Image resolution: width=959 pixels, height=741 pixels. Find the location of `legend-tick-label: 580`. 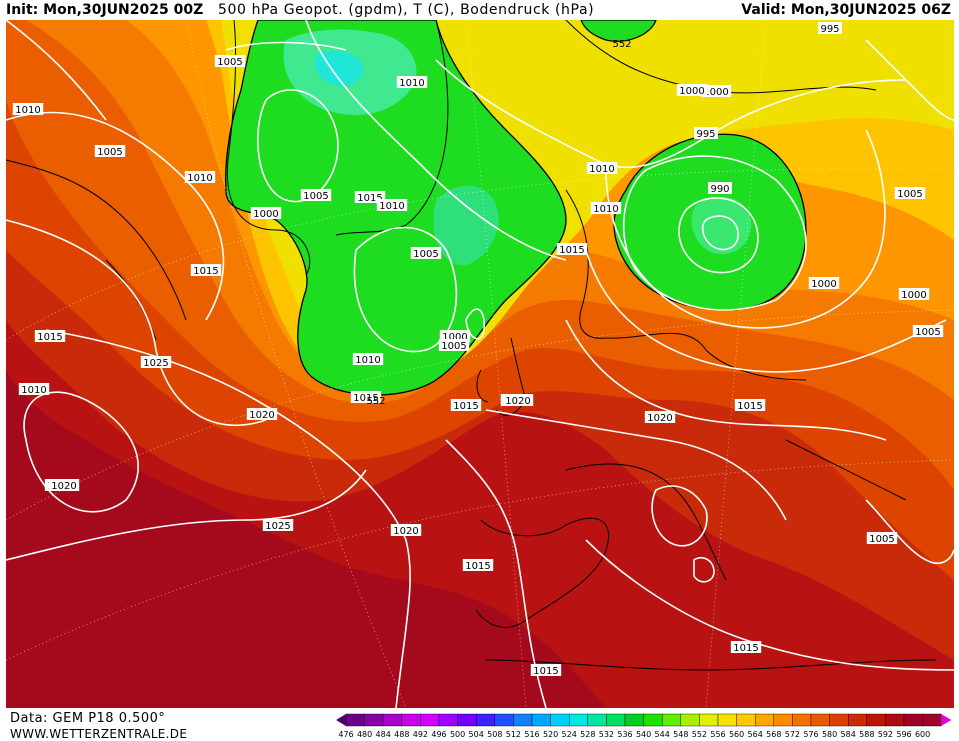

legend-tick-label: 580 is located at coordinates (829, 734).